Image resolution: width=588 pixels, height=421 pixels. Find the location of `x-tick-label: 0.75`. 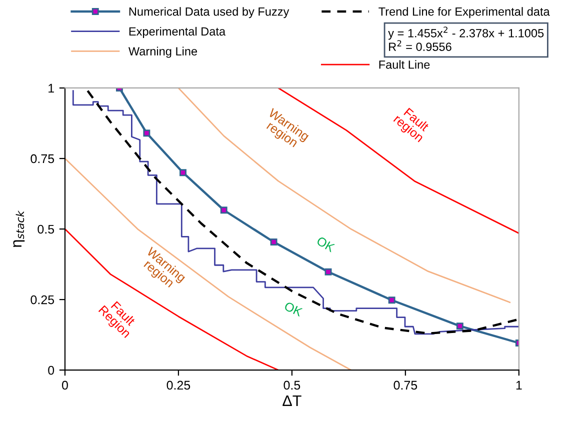

x-tick-label: 0.75 is located at coordinates (406, 385).